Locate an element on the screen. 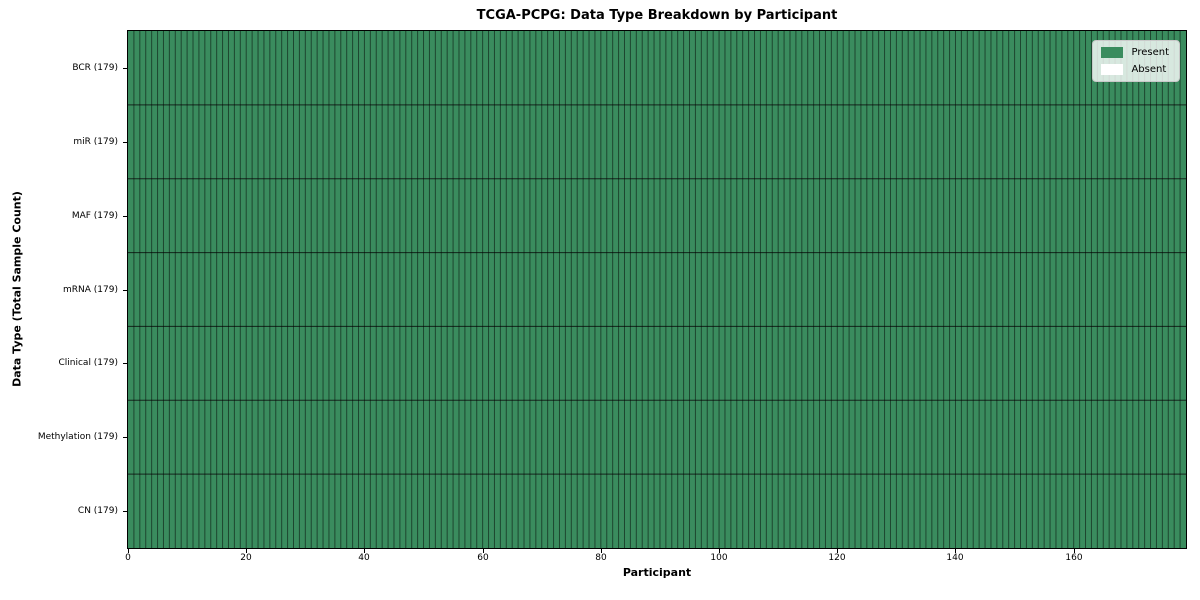 The width and height of the screenshot is (1200, 600). legend-item-absent: Absent is located at coordinates (1135, 69).